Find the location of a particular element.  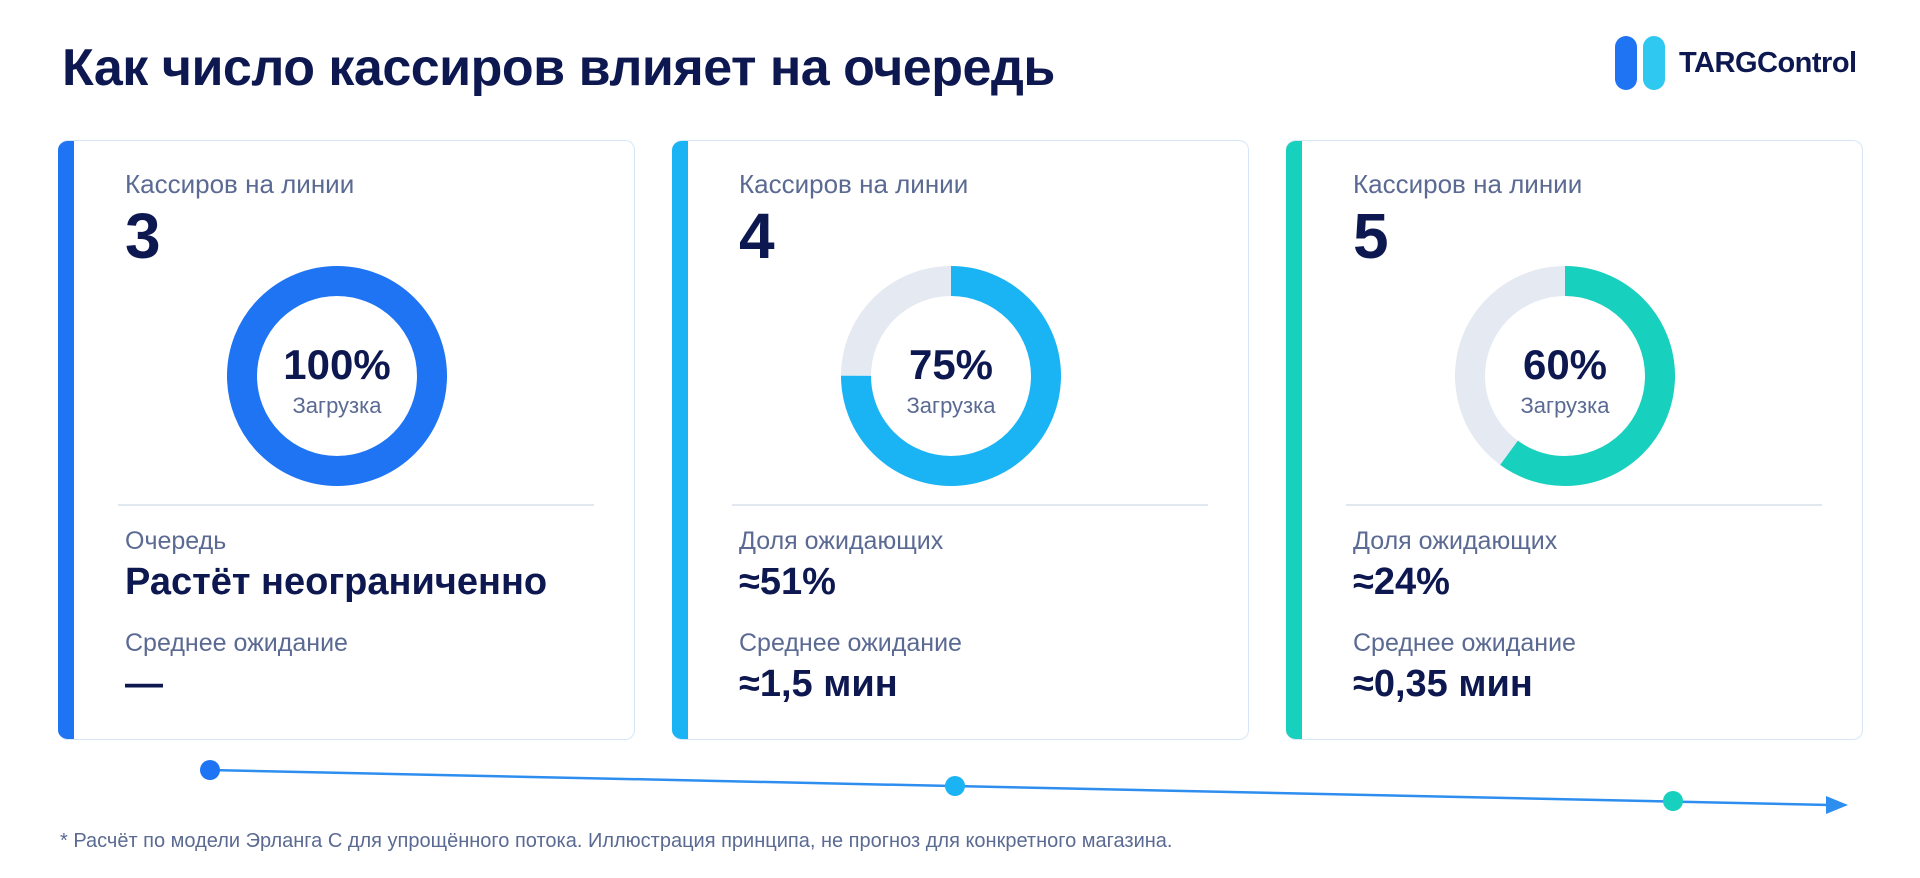

logo: TARGControl is located at coordinates (1736, 63).